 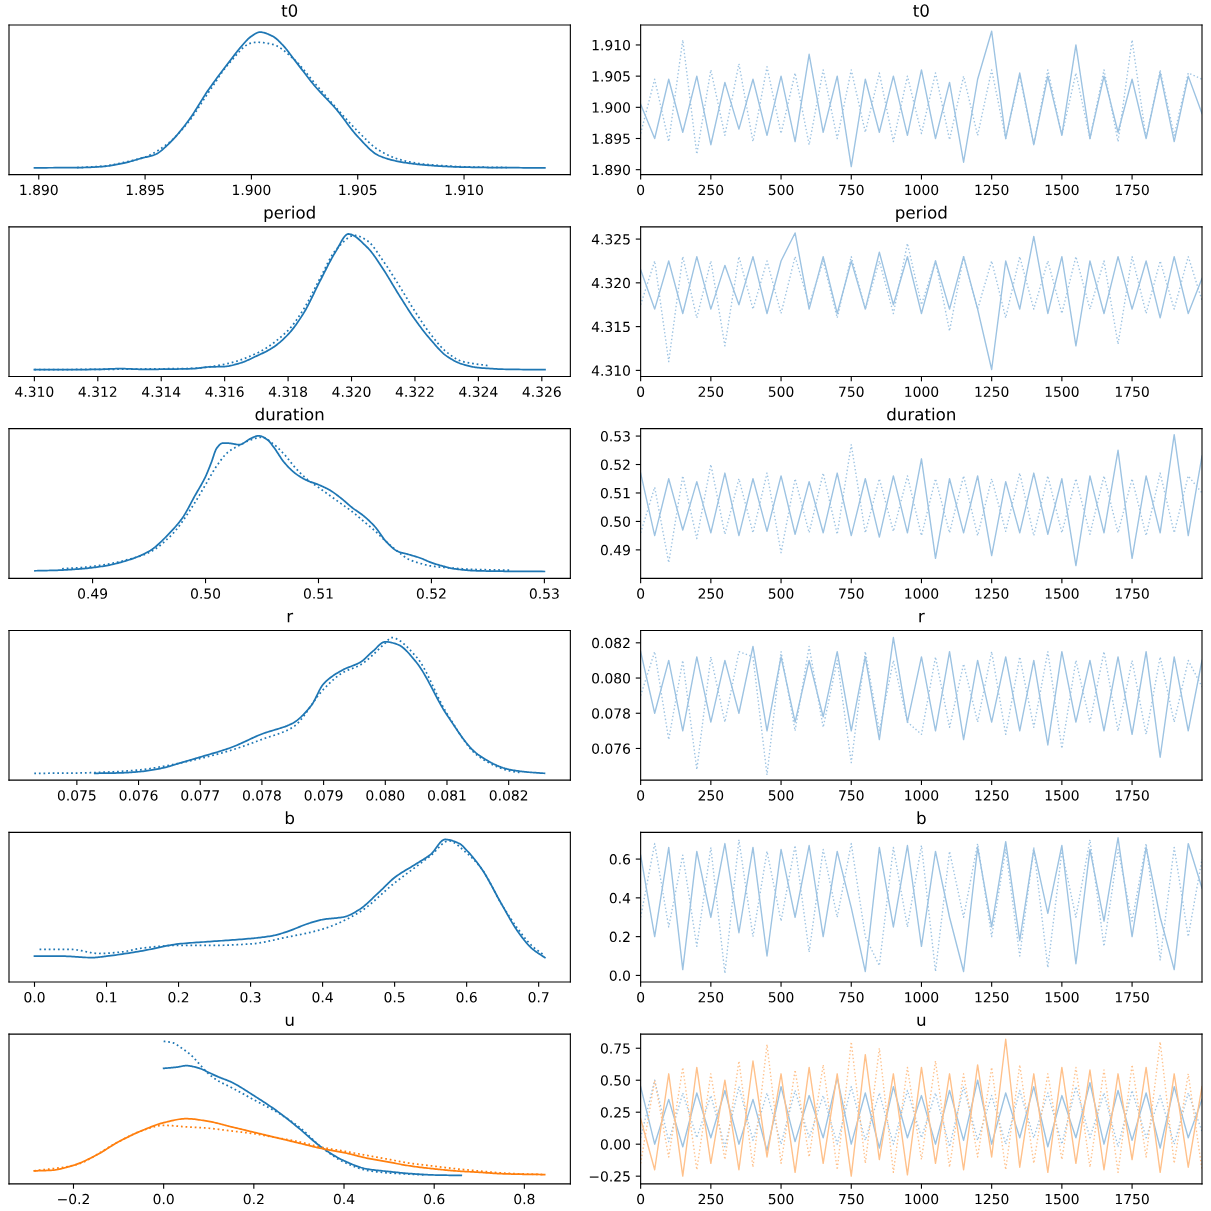 I want to click on y-tick-label: 4.320, so click(x=610, y=283).